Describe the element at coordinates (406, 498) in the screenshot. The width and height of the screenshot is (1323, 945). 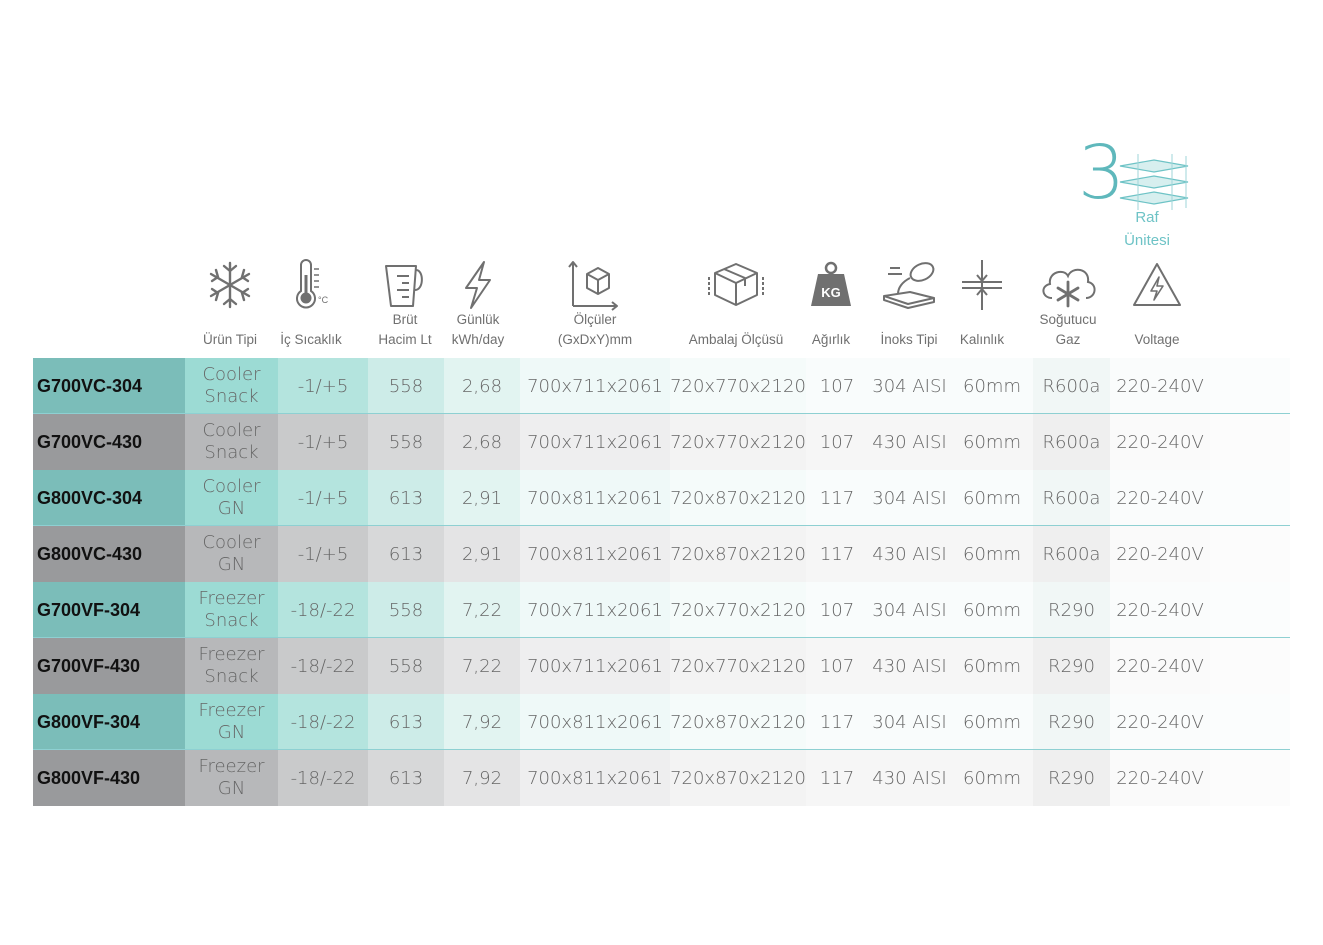
I see `cell-volume: 613` at that location.